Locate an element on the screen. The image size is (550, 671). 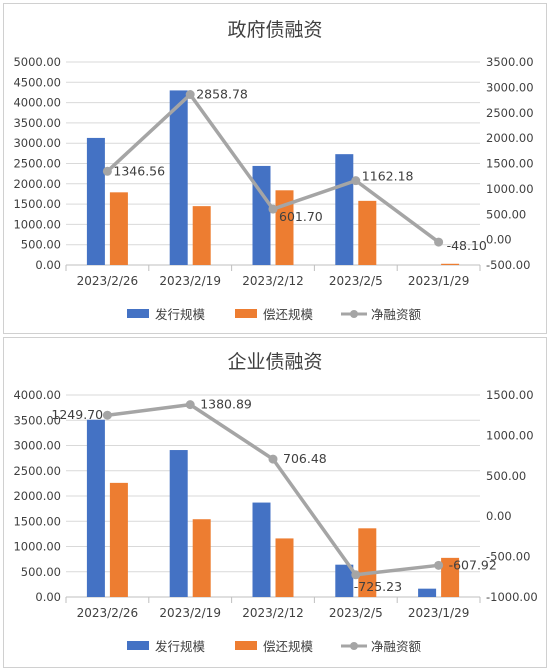
y2-tick-label: 2500.00 is located at coordinates (510, 113).